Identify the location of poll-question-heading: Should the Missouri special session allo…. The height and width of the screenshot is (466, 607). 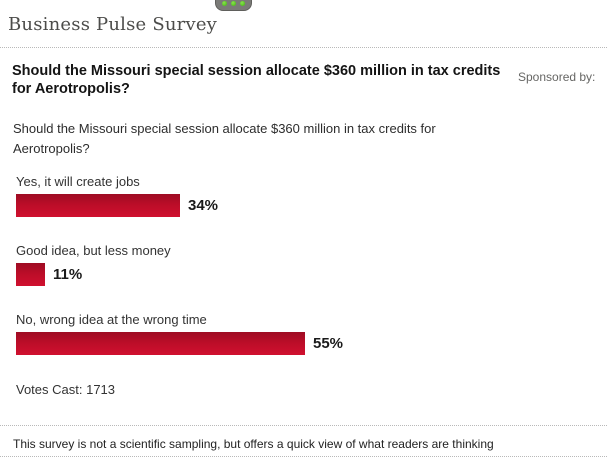
(256, 80).